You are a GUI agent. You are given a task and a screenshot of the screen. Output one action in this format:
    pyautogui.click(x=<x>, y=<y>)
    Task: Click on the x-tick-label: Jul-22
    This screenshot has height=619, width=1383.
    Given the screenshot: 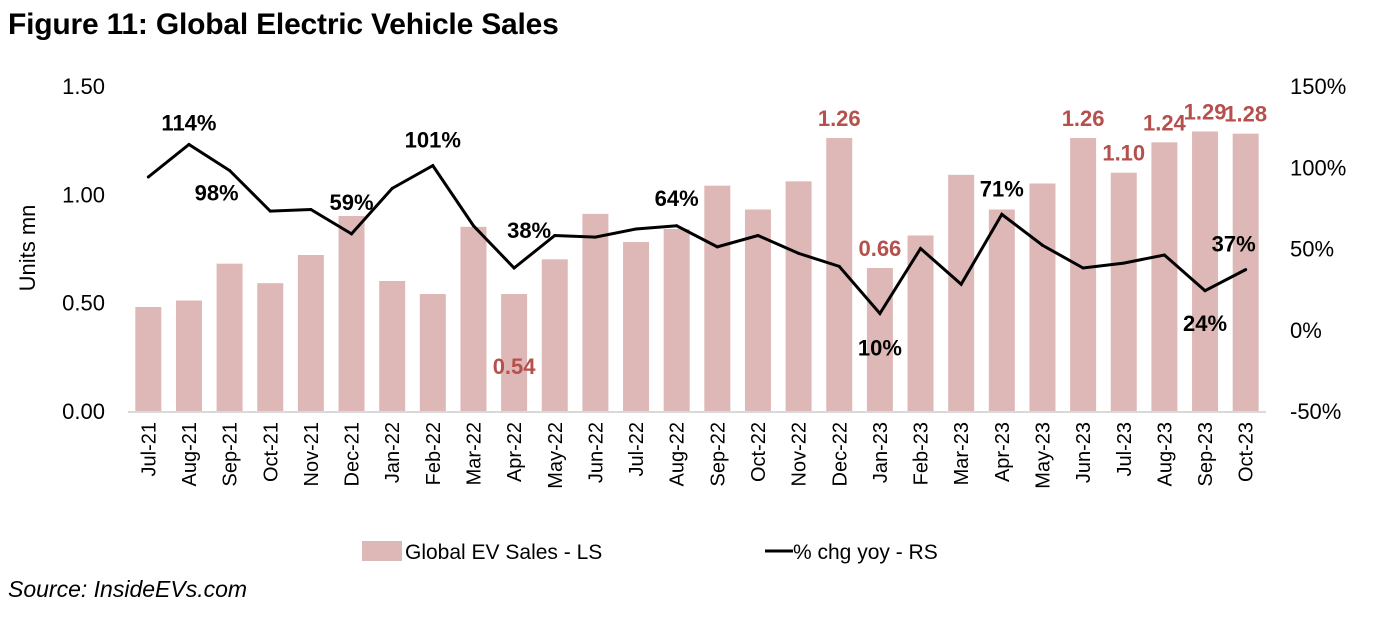 What is the action you would take?
    pyautogui.click(x=637, y=449)
    